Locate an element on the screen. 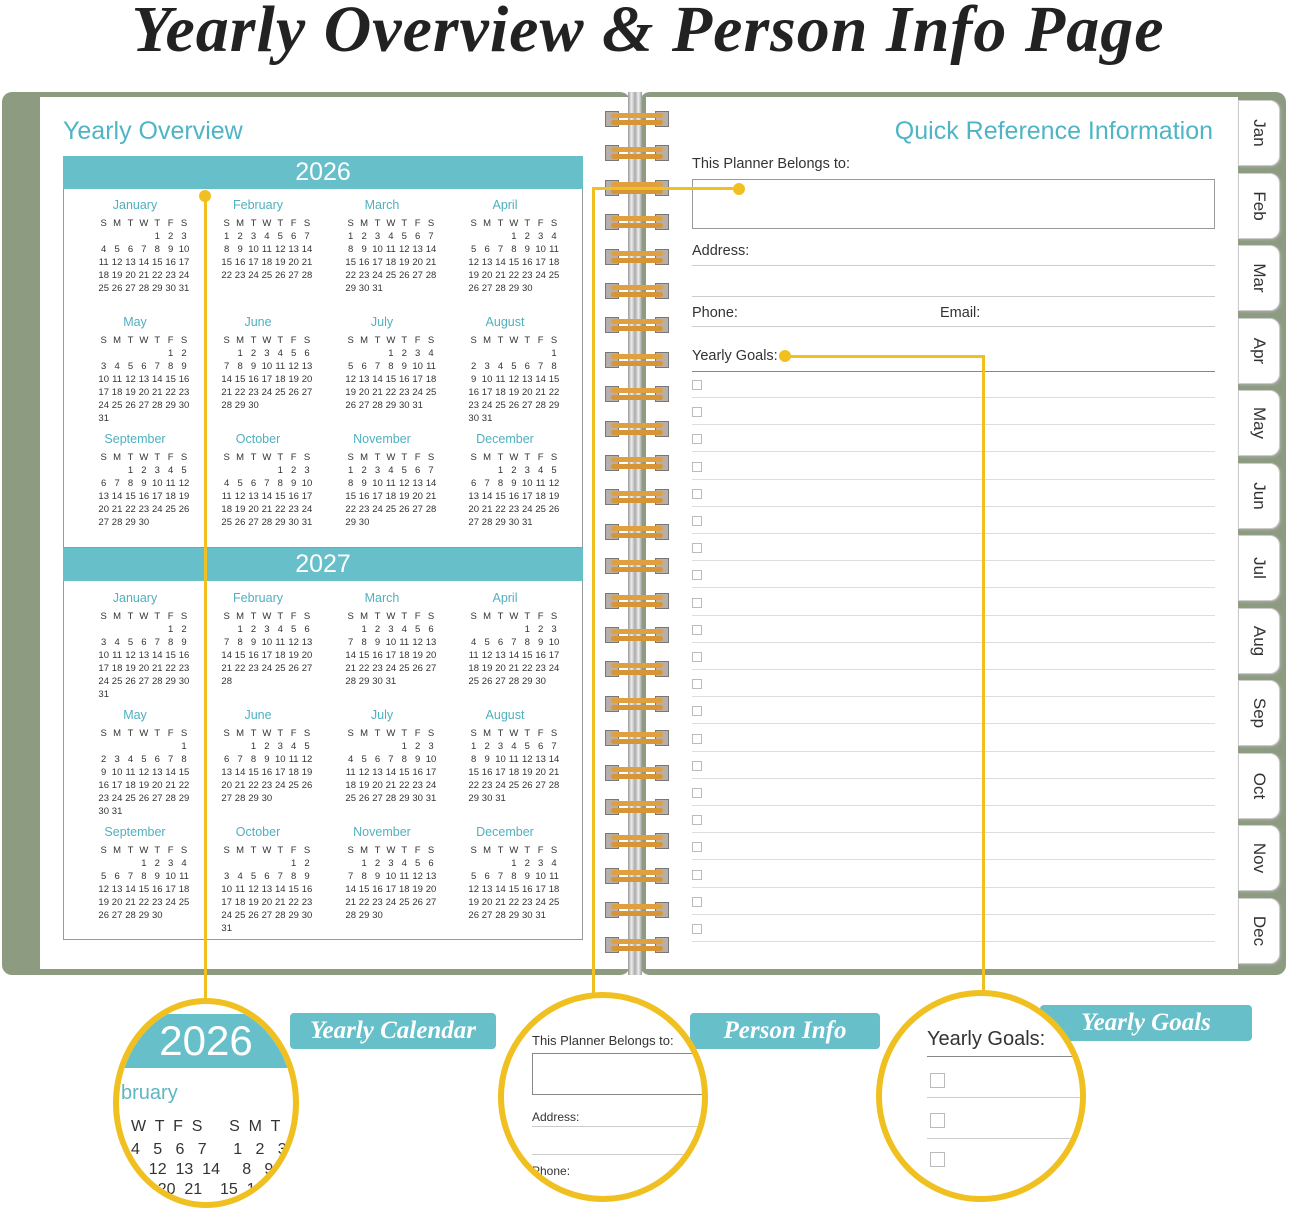  tab-jan: Jan is located at coordinates (1259, 133).